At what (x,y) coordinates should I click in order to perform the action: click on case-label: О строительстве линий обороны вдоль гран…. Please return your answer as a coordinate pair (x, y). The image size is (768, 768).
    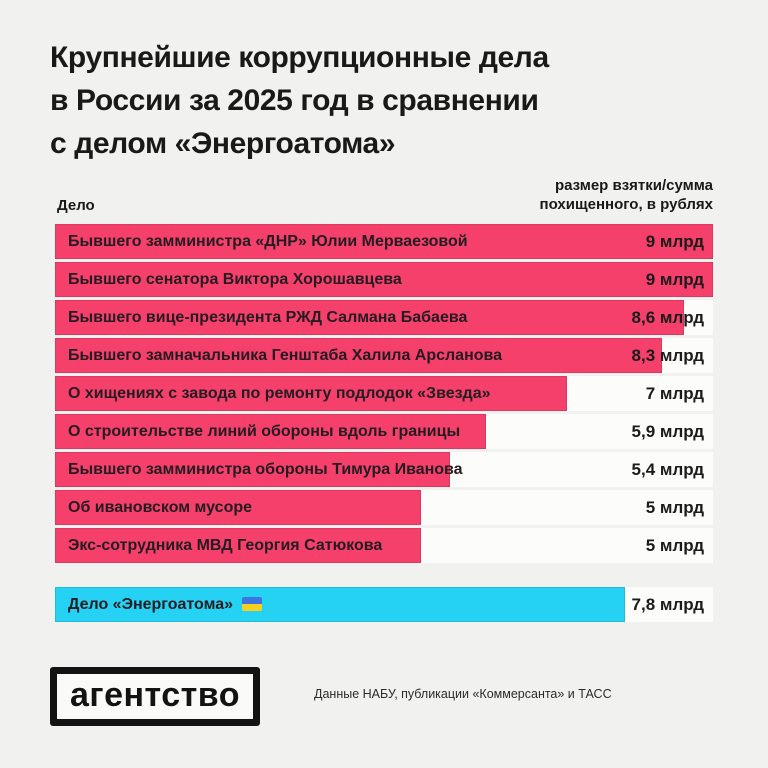
    Looking at the image, I should click on (264, 431).